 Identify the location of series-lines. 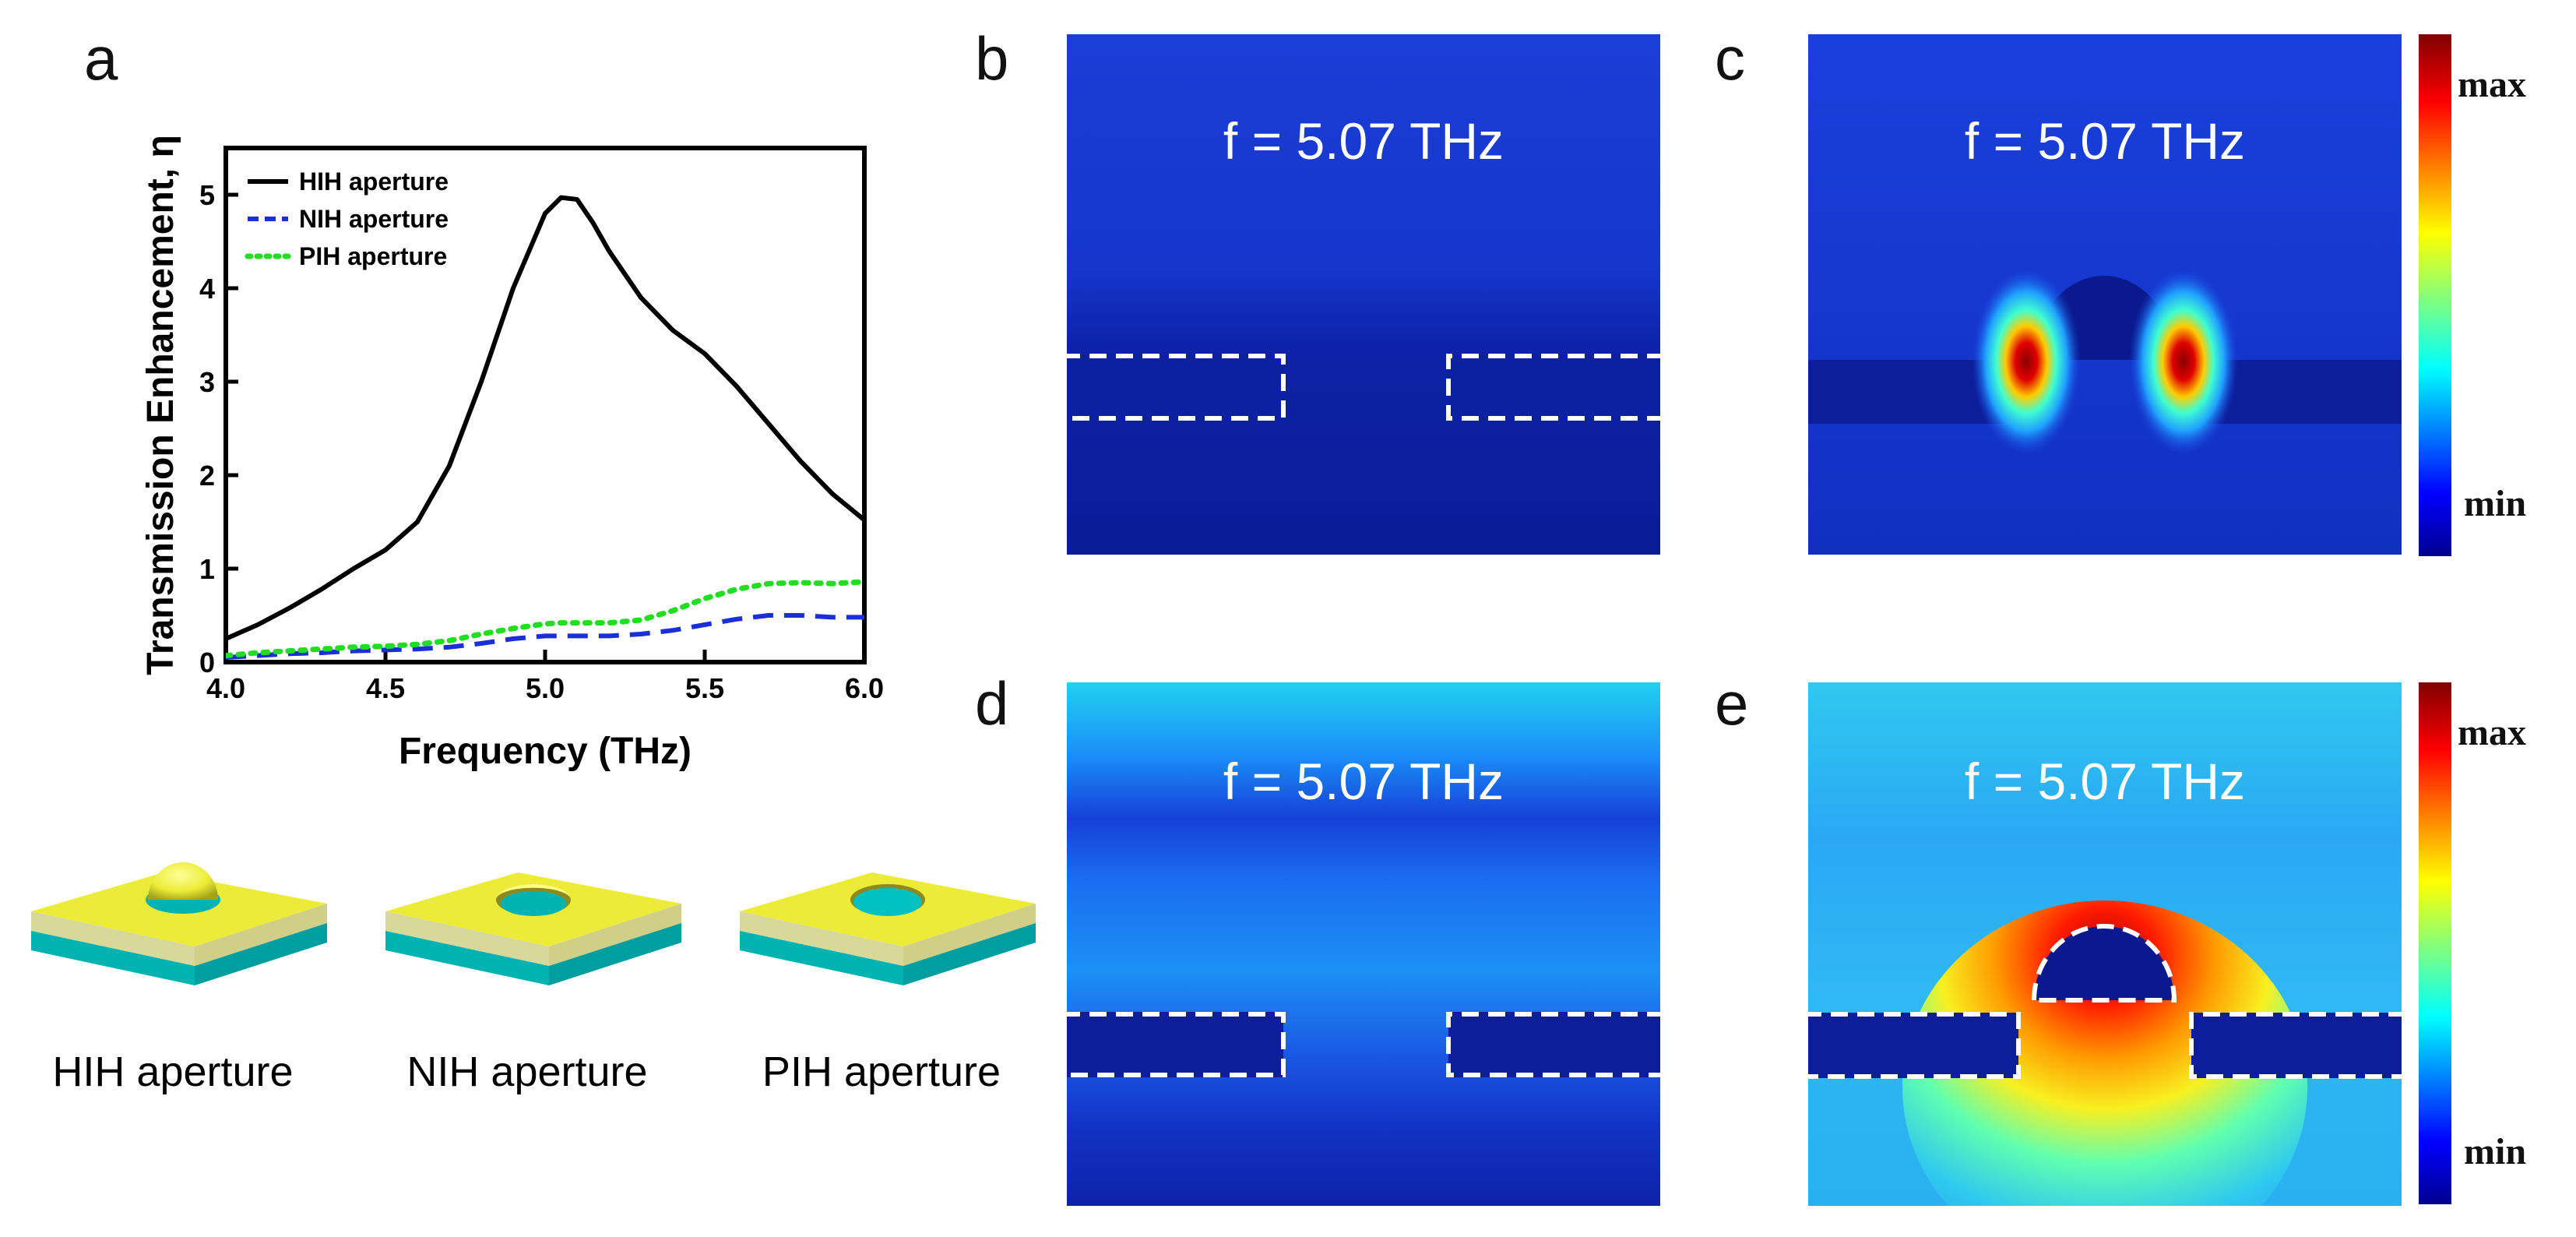
(545, 427).